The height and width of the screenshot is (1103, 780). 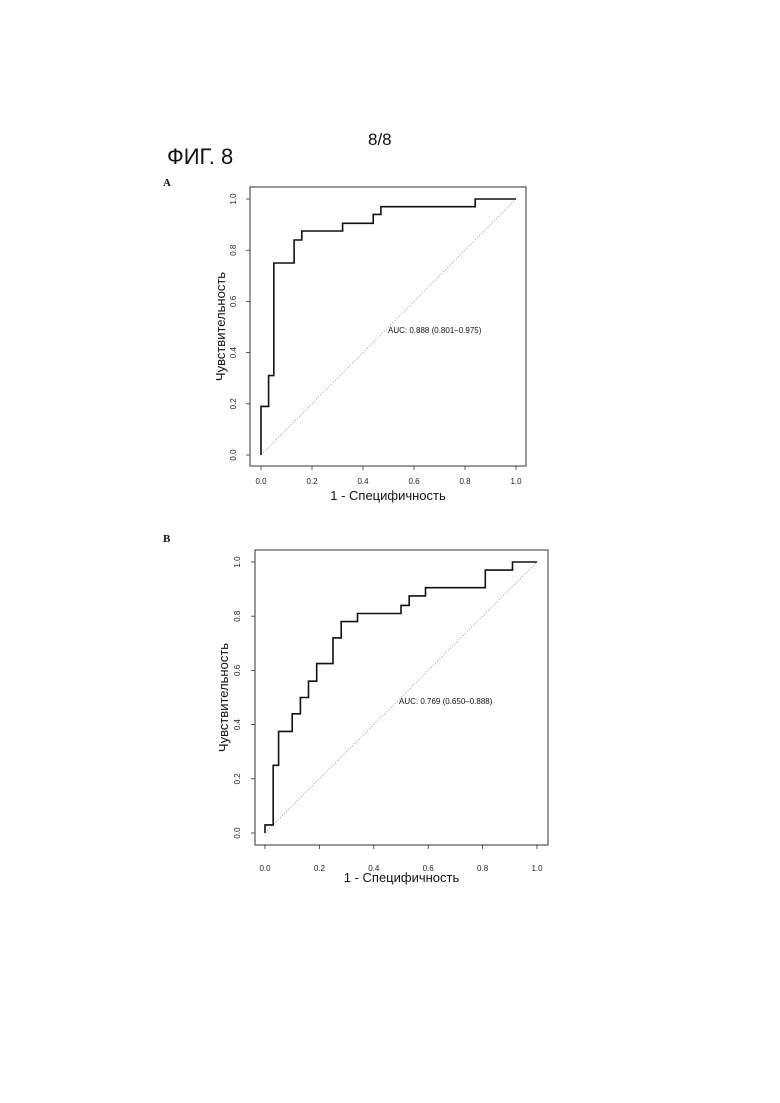 What do you see at coordinates (220, 326) in the screenshot?
I see `y-axis-title: Чувствительность` at bounding box center [220, 326].